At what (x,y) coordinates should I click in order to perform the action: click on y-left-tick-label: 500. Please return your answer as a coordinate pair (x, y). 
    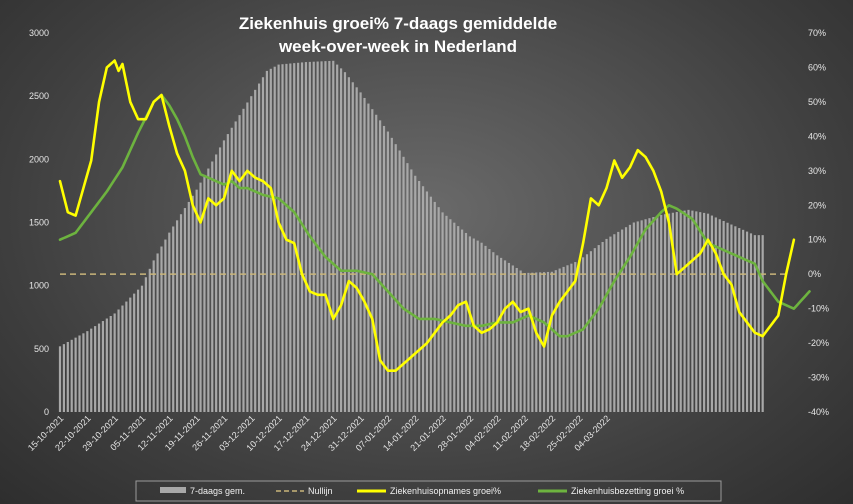
    Looking at the image, I should click on (41, 349).